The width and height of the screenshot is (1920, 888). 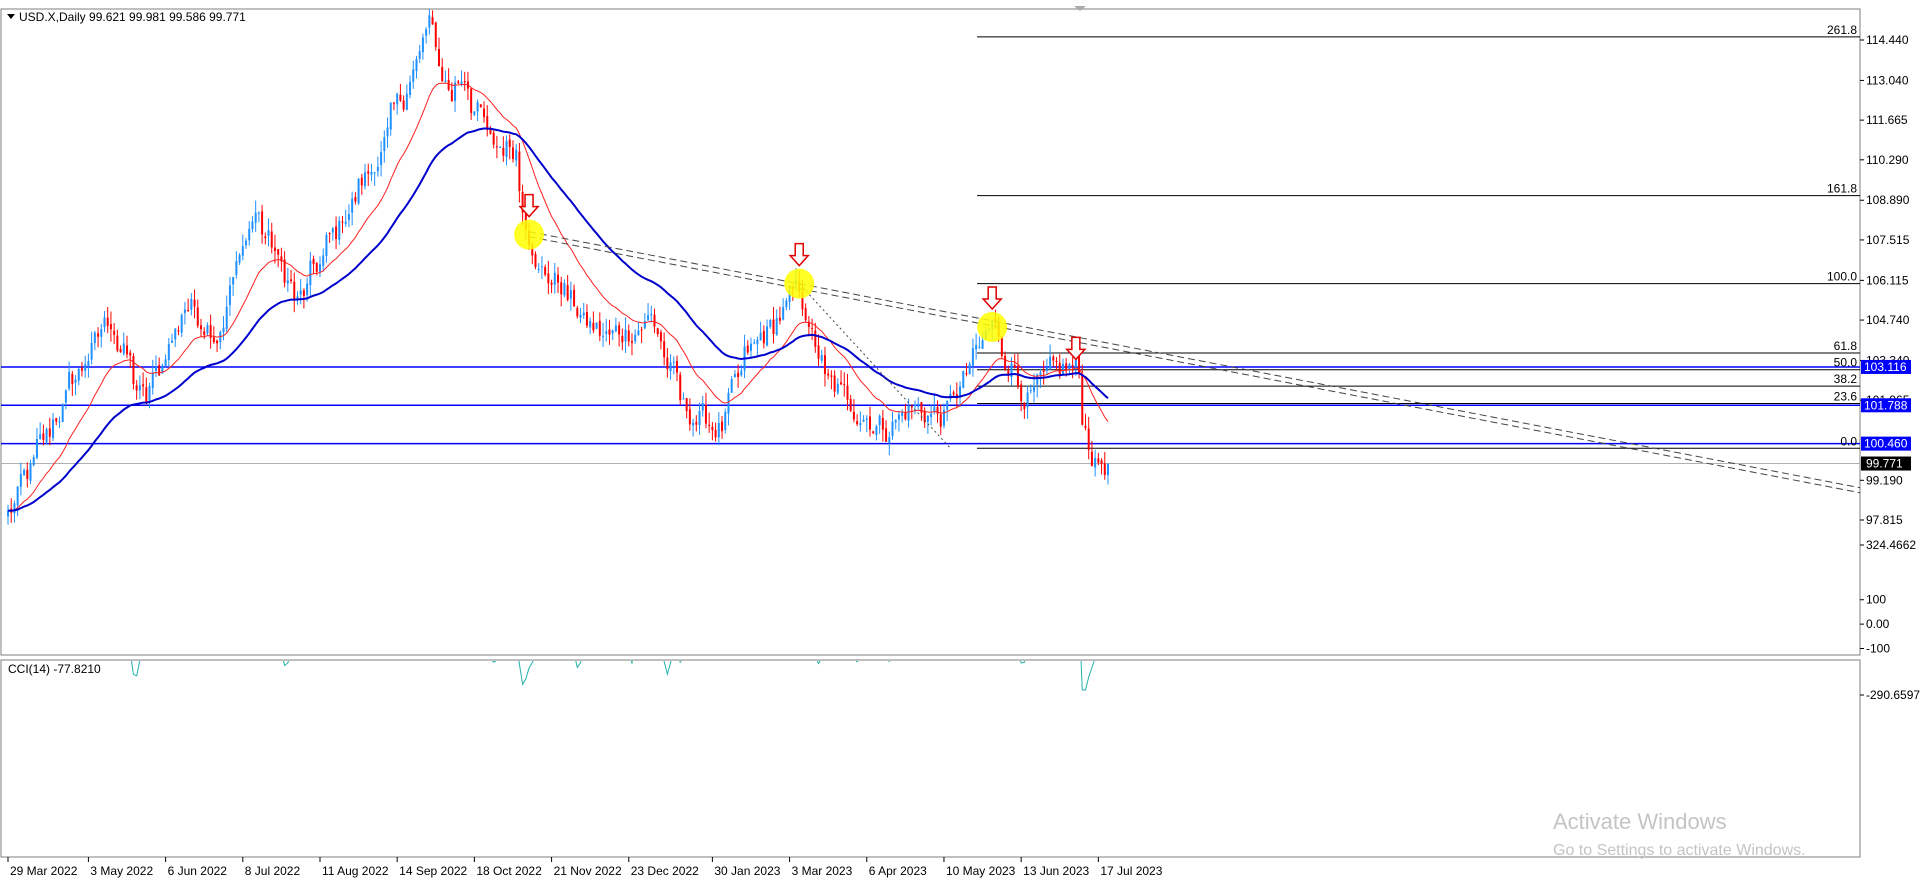 I want to click on fibonacci-level-label: 38.2, so click(x=1846, y=379).